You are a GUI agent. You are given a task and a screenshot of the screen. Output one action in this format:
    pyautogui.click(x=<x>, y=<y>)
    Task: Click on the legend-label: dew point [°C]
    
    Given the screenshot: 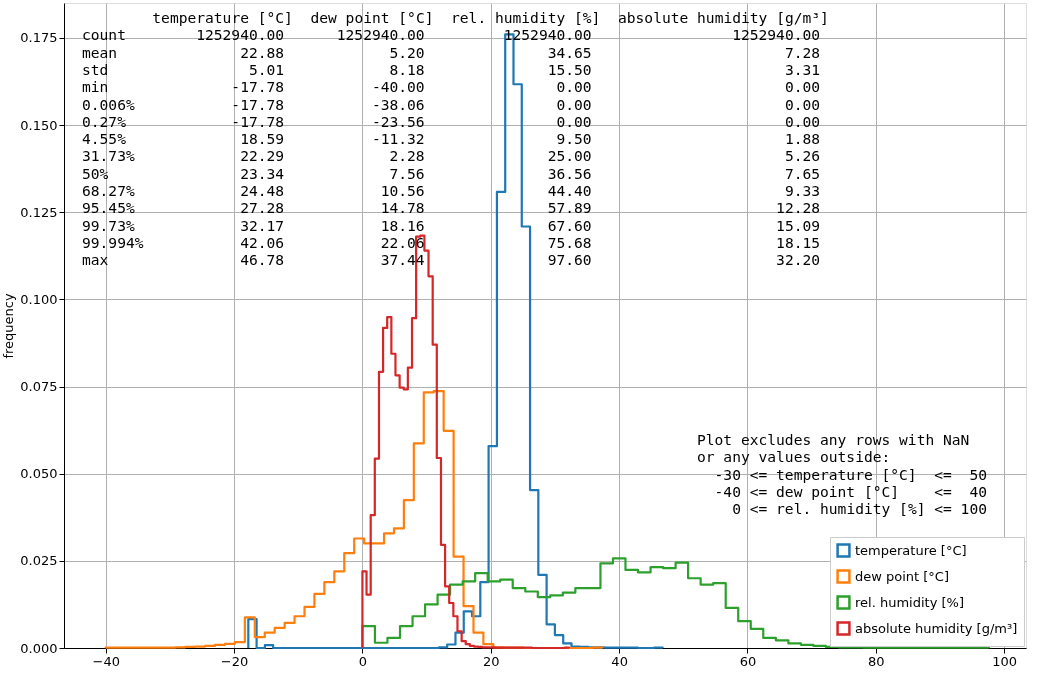 What is the action you would take?
    pyautogui.click(x=902, y=576)
    